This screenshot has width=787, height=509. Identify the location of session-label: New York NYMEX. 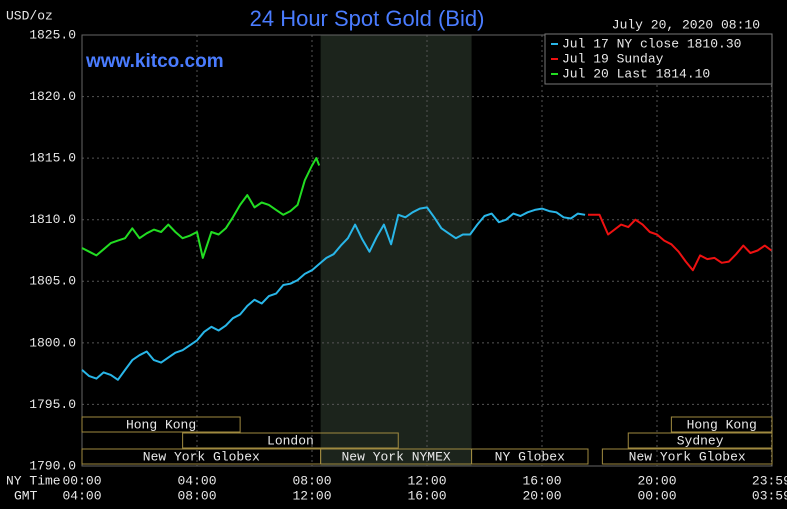
(395, 456).